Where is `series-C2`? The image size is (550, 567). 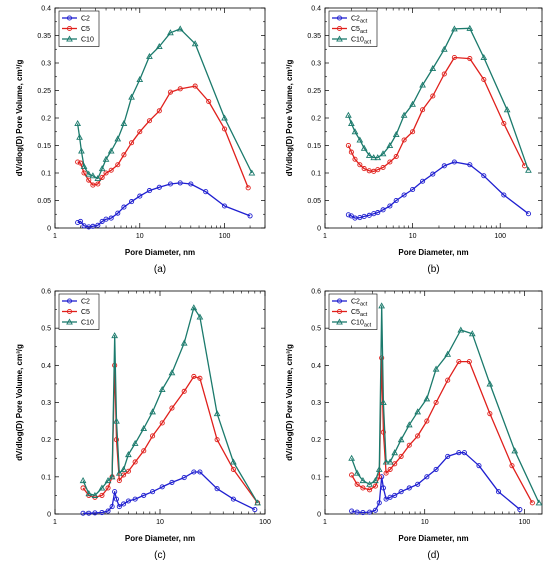 series-C2 is located at coordinates (169, 492).